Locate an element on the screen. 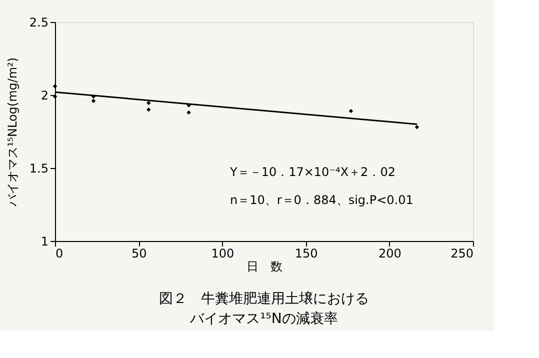 The width and height of the screenshot is (539, 358). x-axis-title: 日 数 is located at coordinates (264, 267).